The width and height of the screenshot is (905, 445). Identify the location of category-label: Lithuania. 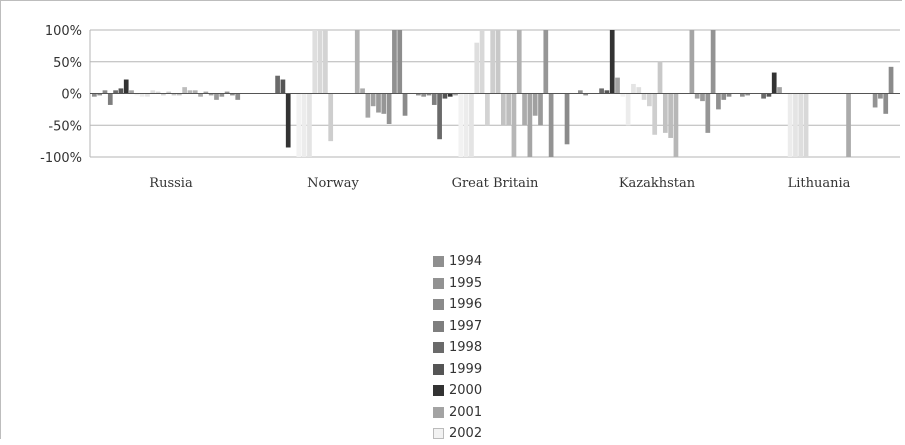
(819, 183).